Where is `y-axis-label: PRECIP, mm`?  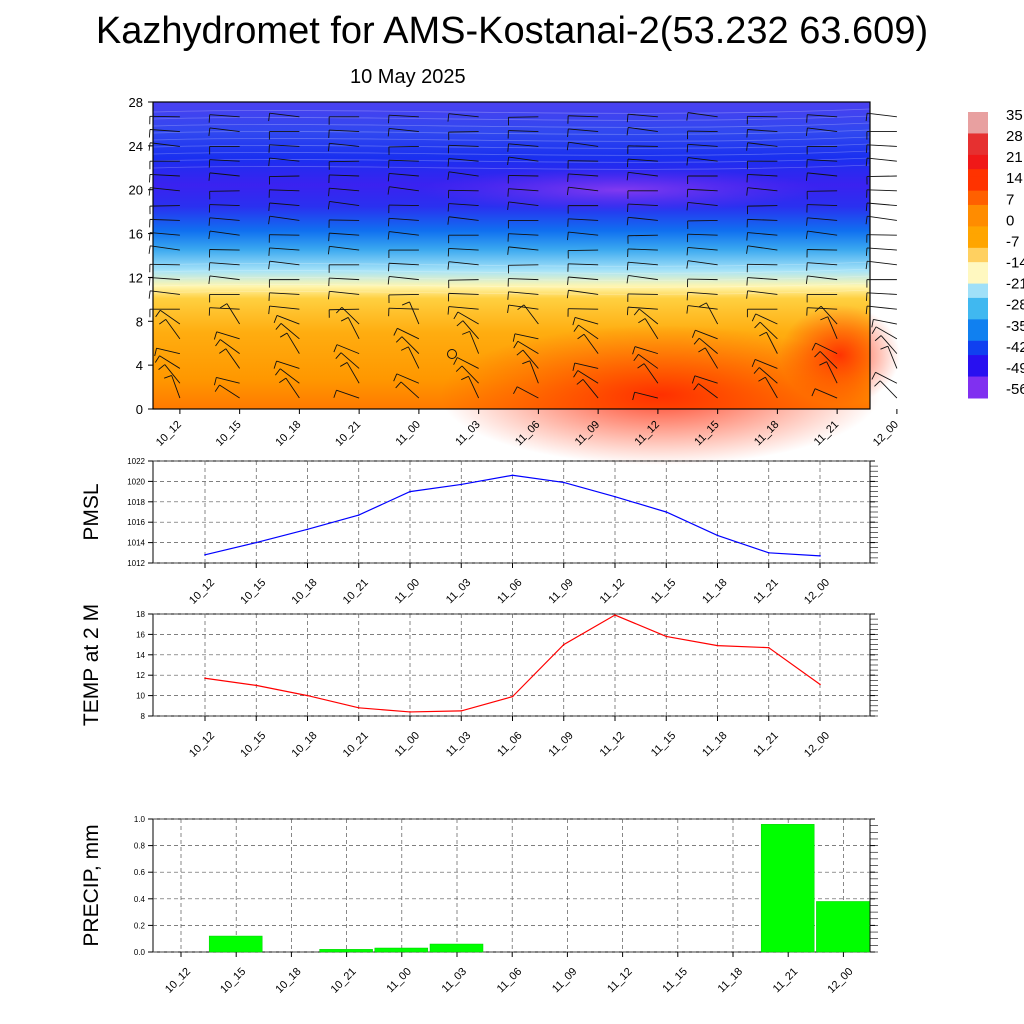 y-axis-label: PRECIP, mm is located at coordinates (91, 885).